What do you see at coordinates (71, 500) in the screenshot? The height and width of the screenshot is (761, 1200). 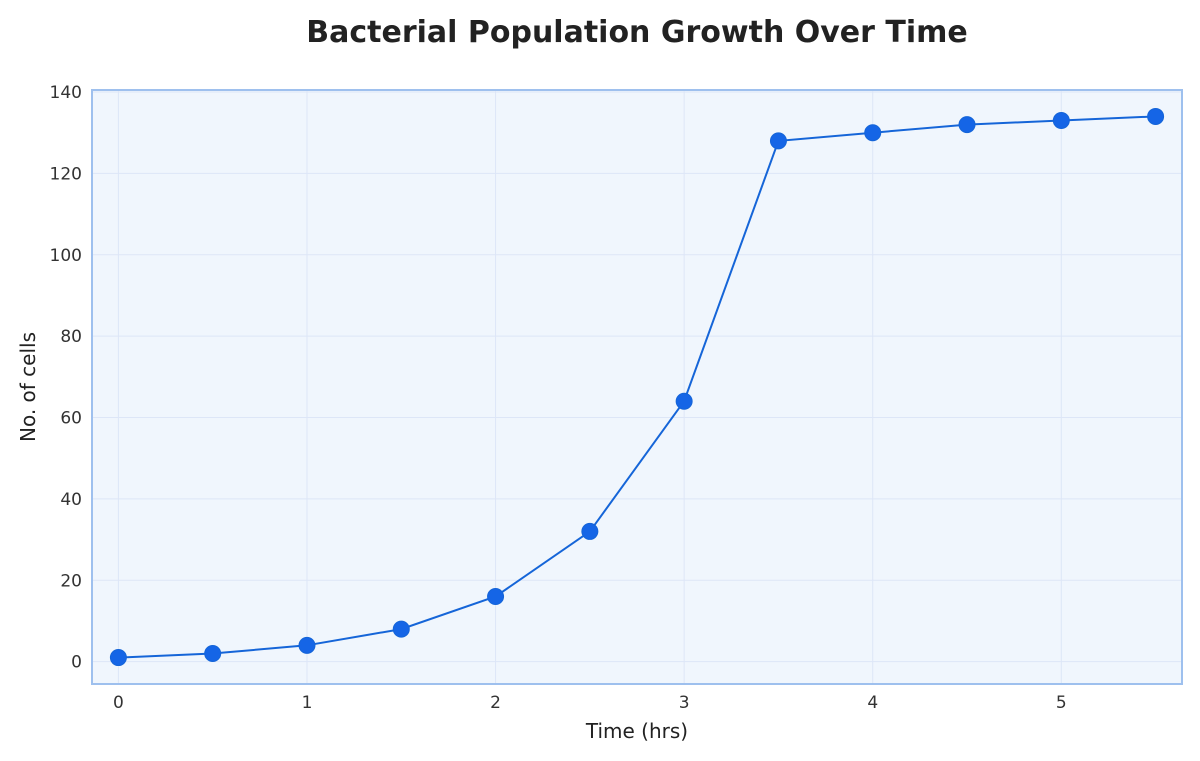 I see `y-tick-label: 40` at bounding box center [71, 500].